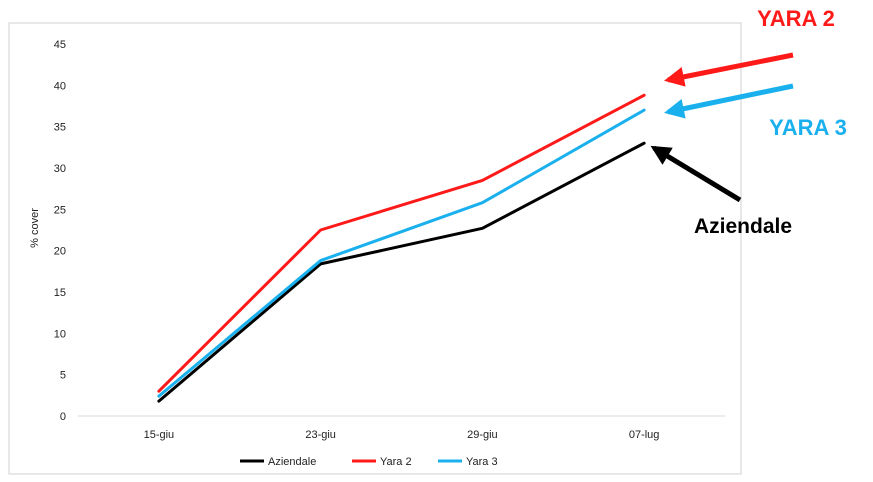 The height and width of the screenshot is (482, 873). Describe the element at coordinates (60, 231) in the screenshot. I see `y-axis: 0 5 10 15 20 25 30 35 40 45` at that location.